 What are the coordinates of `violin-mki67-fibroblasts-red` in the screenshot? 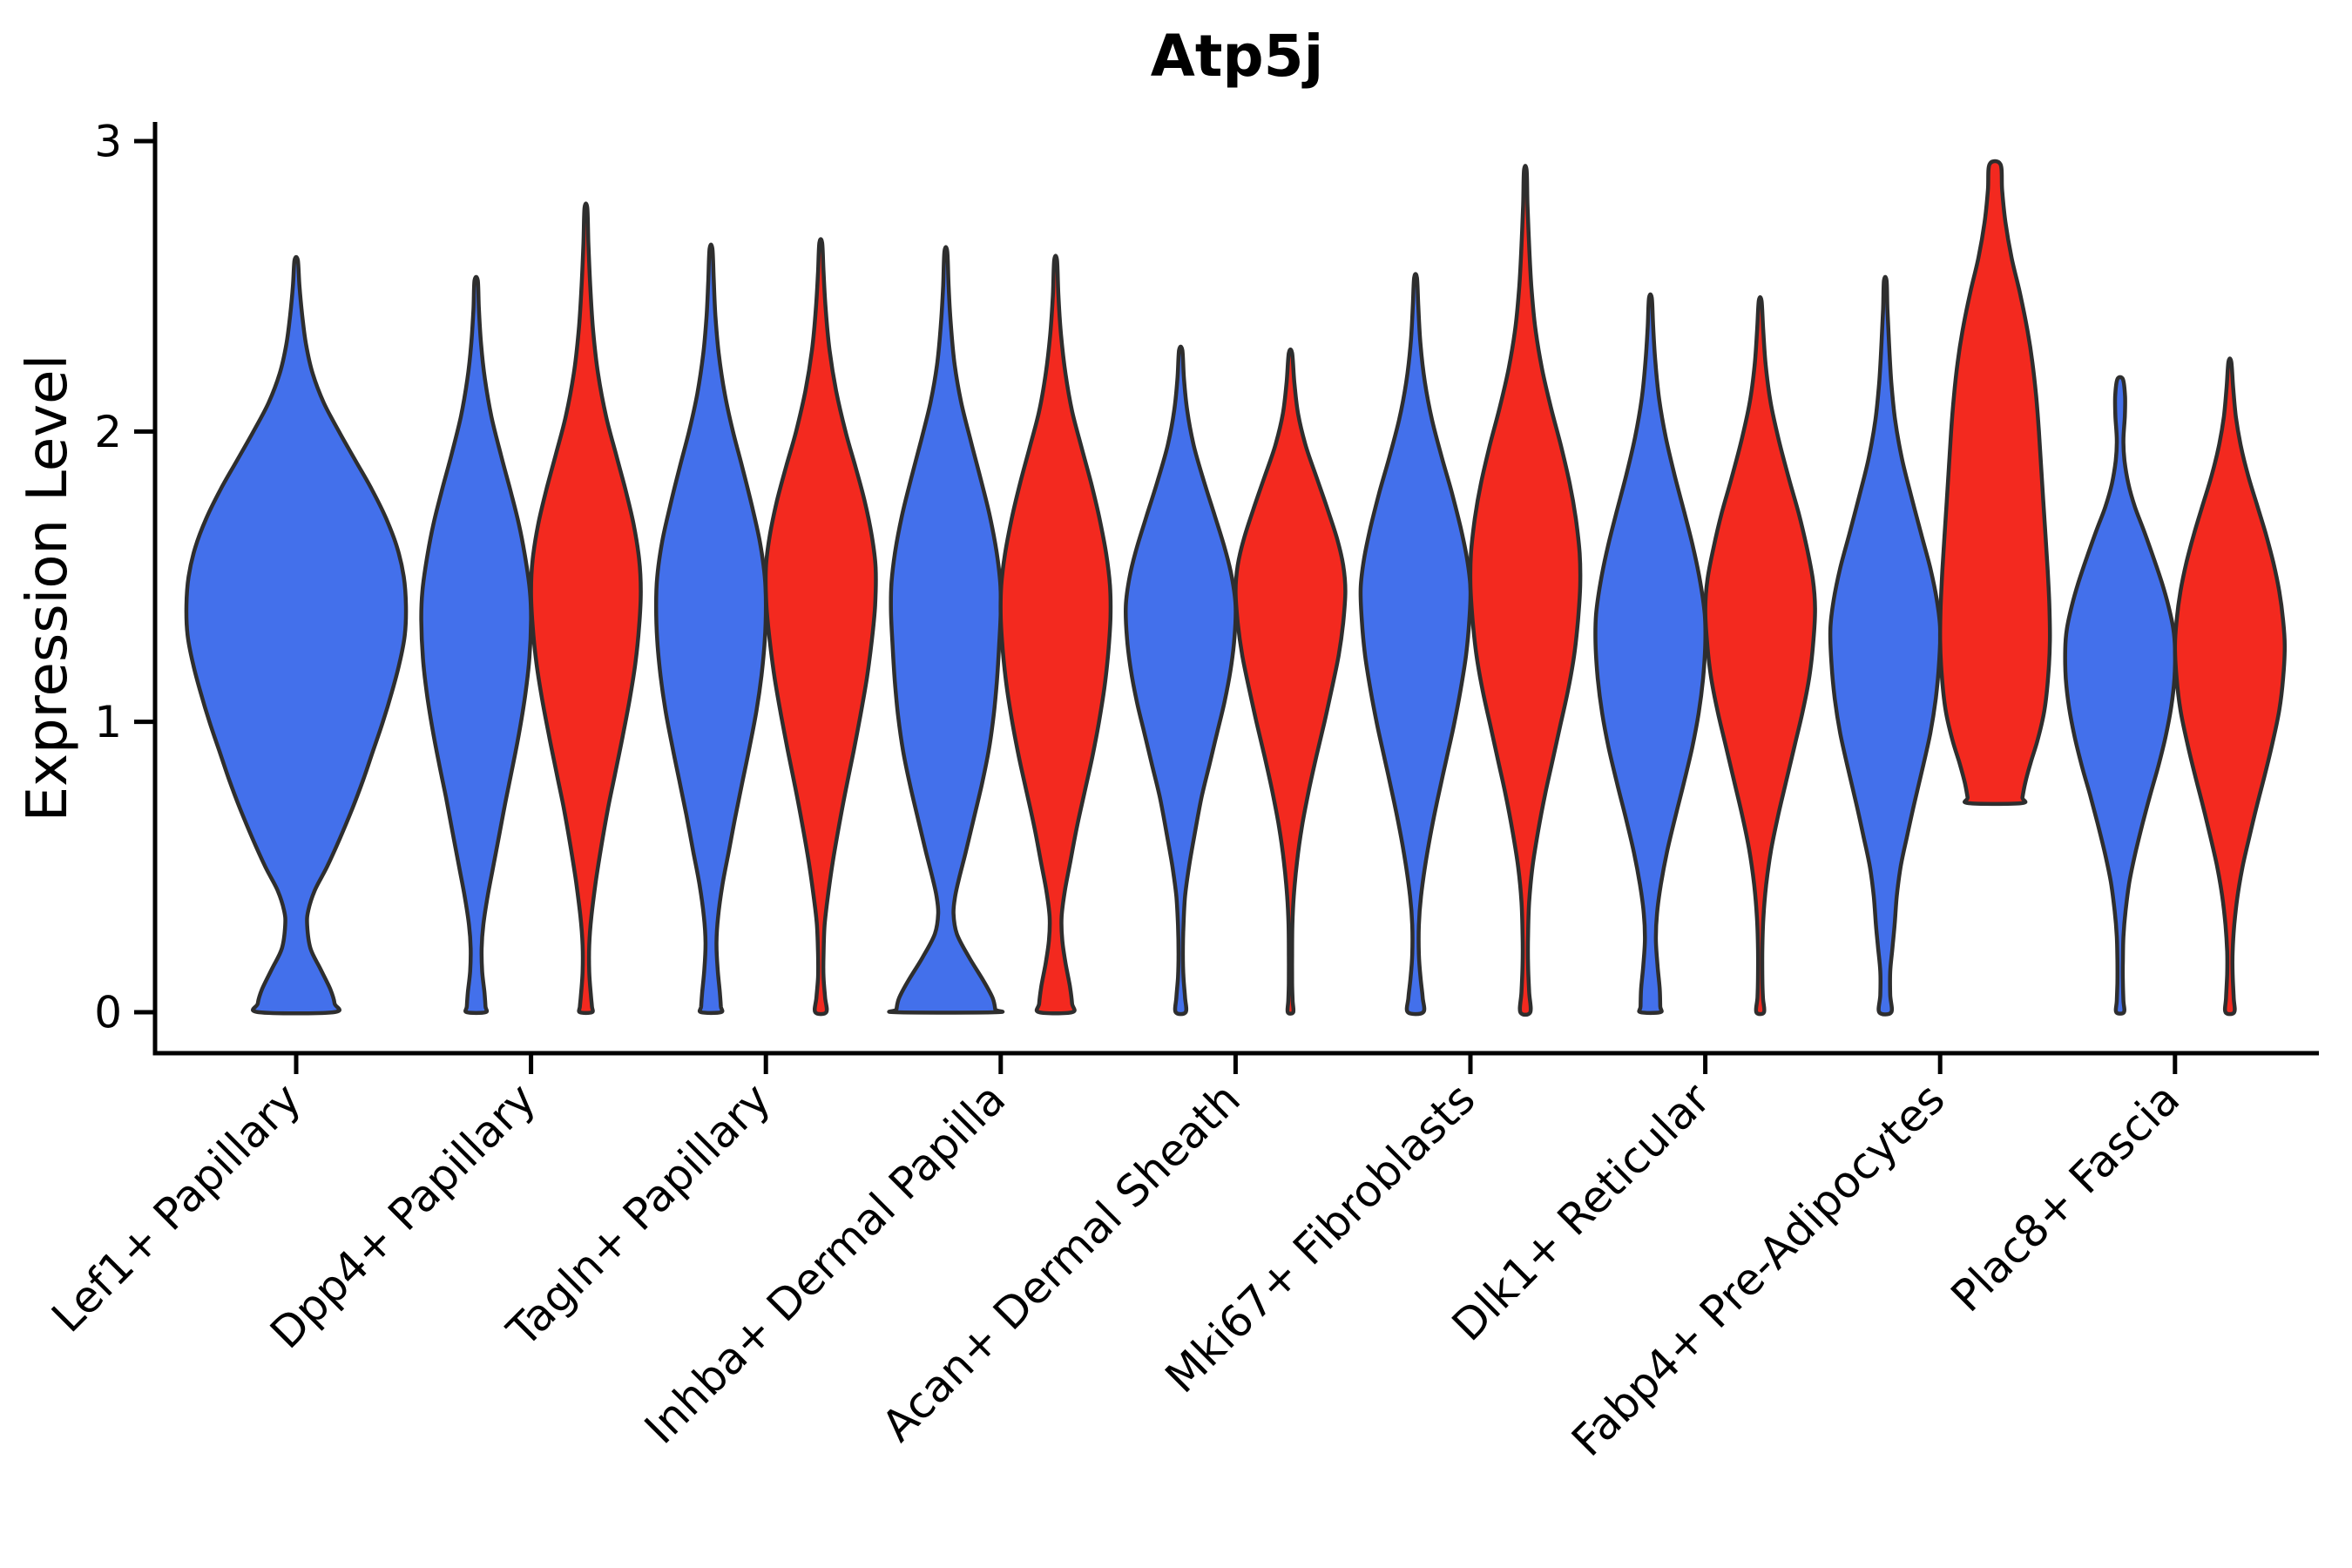 It's located at (1526, 590).